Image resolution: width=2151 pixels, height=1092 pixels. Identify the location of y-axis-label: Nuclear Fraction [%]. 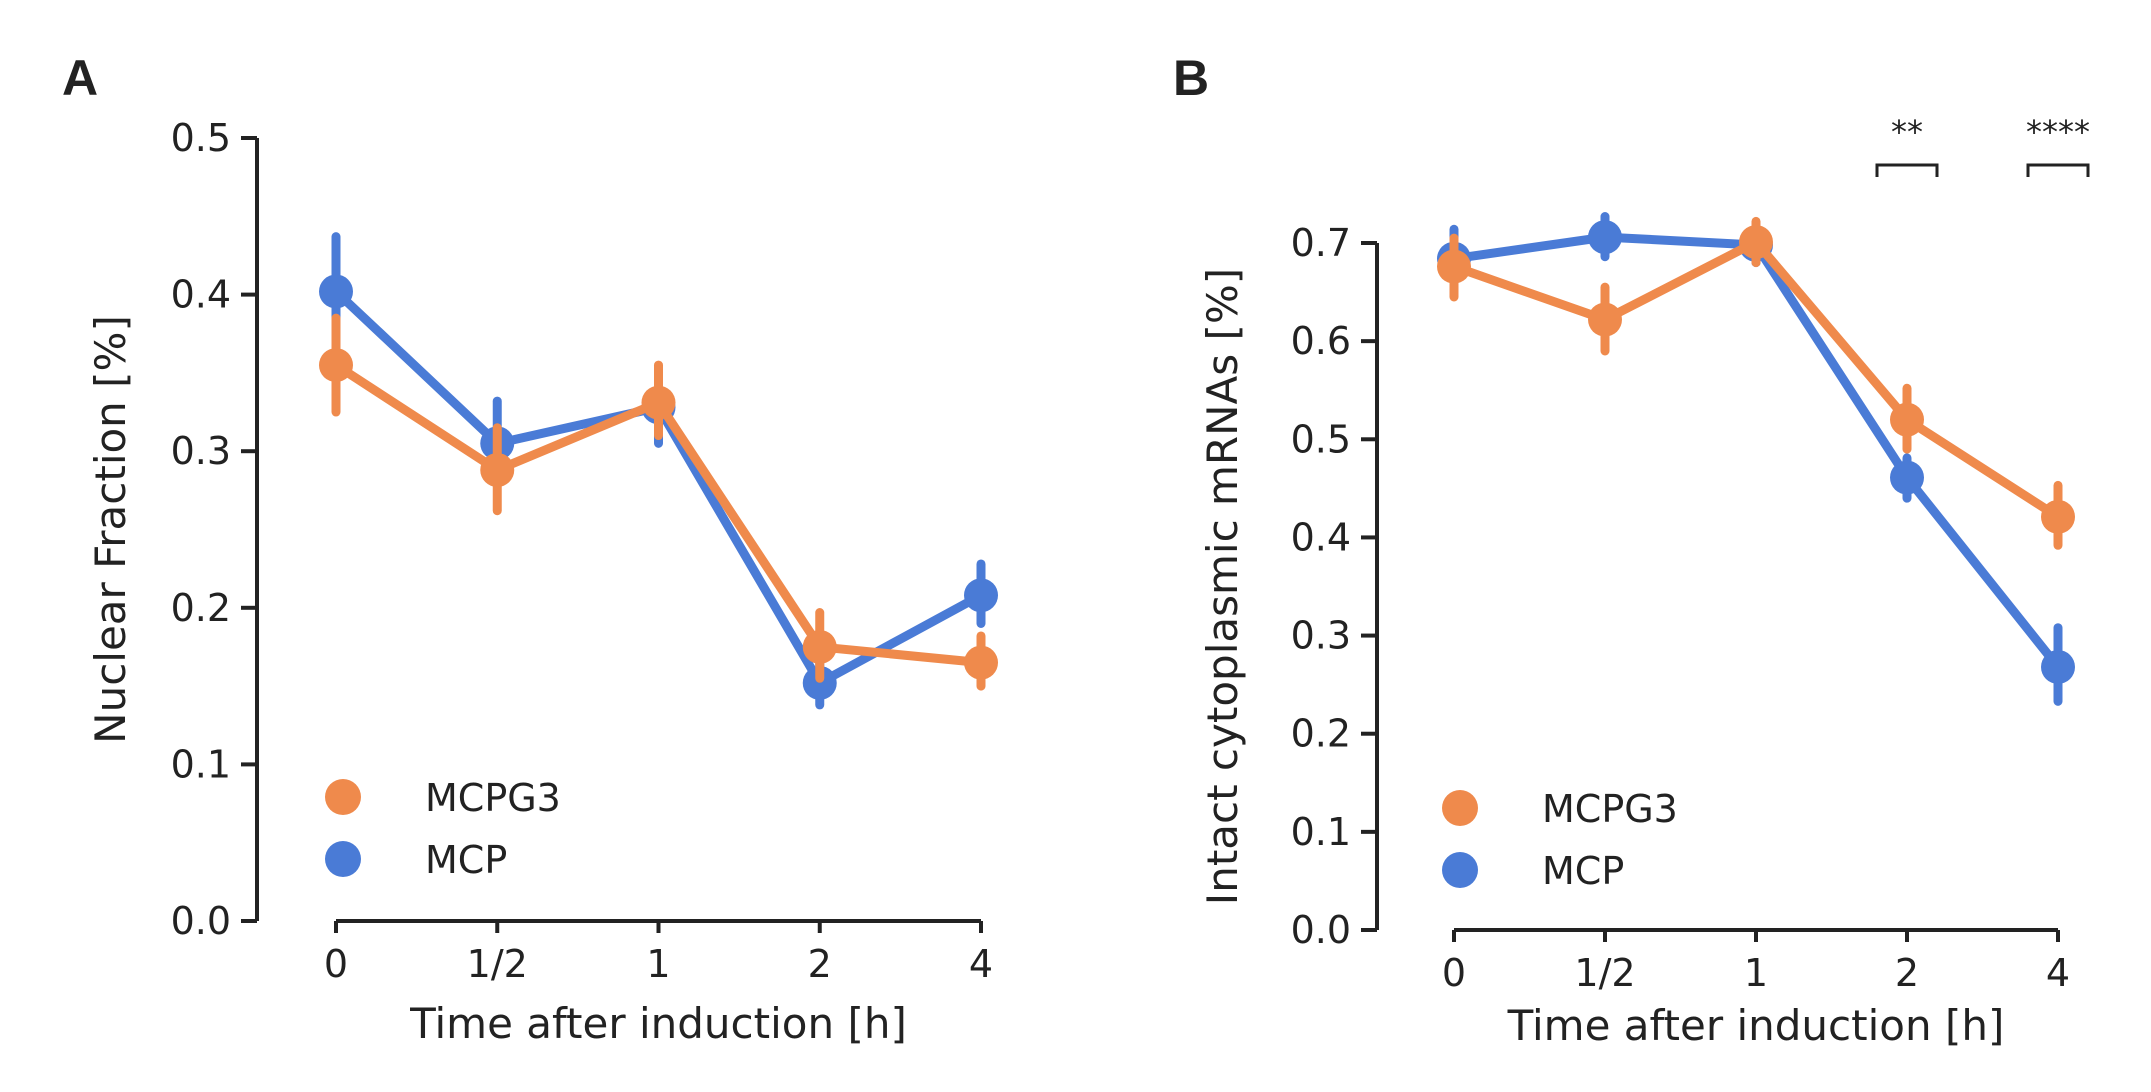
(110, 529).